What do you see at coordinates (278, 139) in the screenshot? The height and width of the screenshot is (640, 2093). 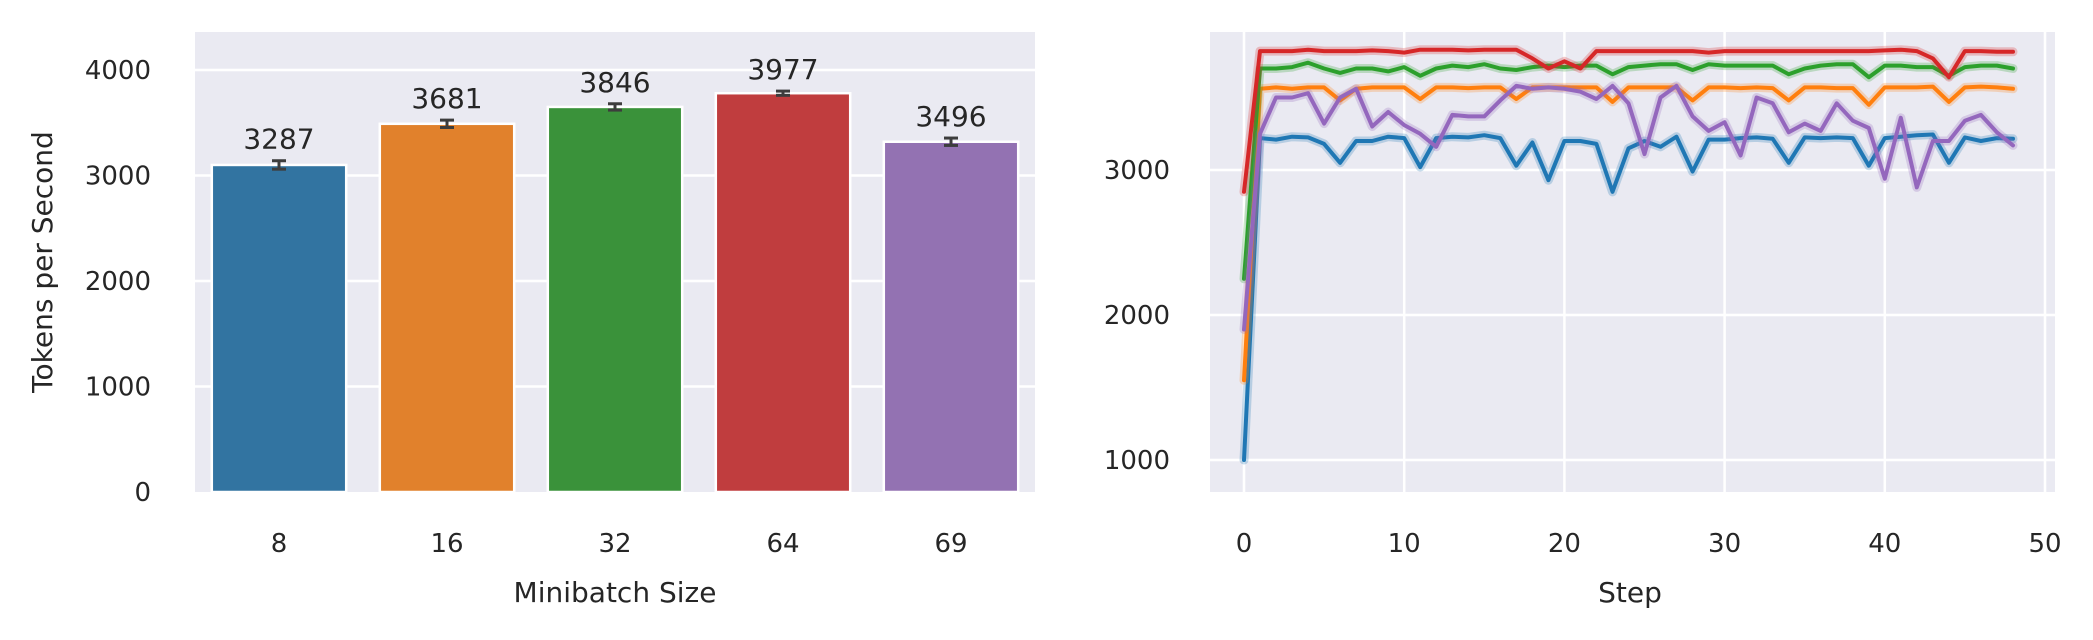 I see `bar-value-label: 3287` at bounding box center [278, 139].